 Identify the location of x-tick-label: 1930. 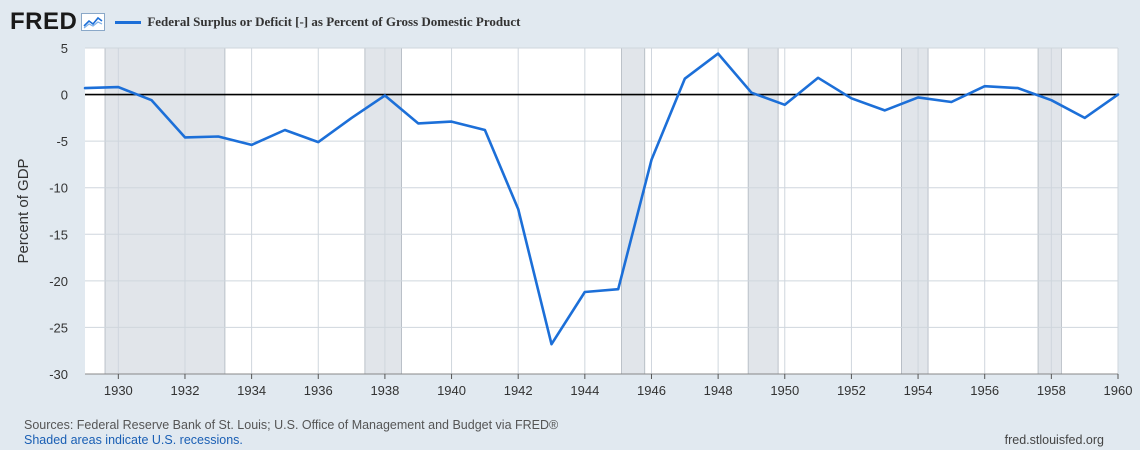
(118, 390).